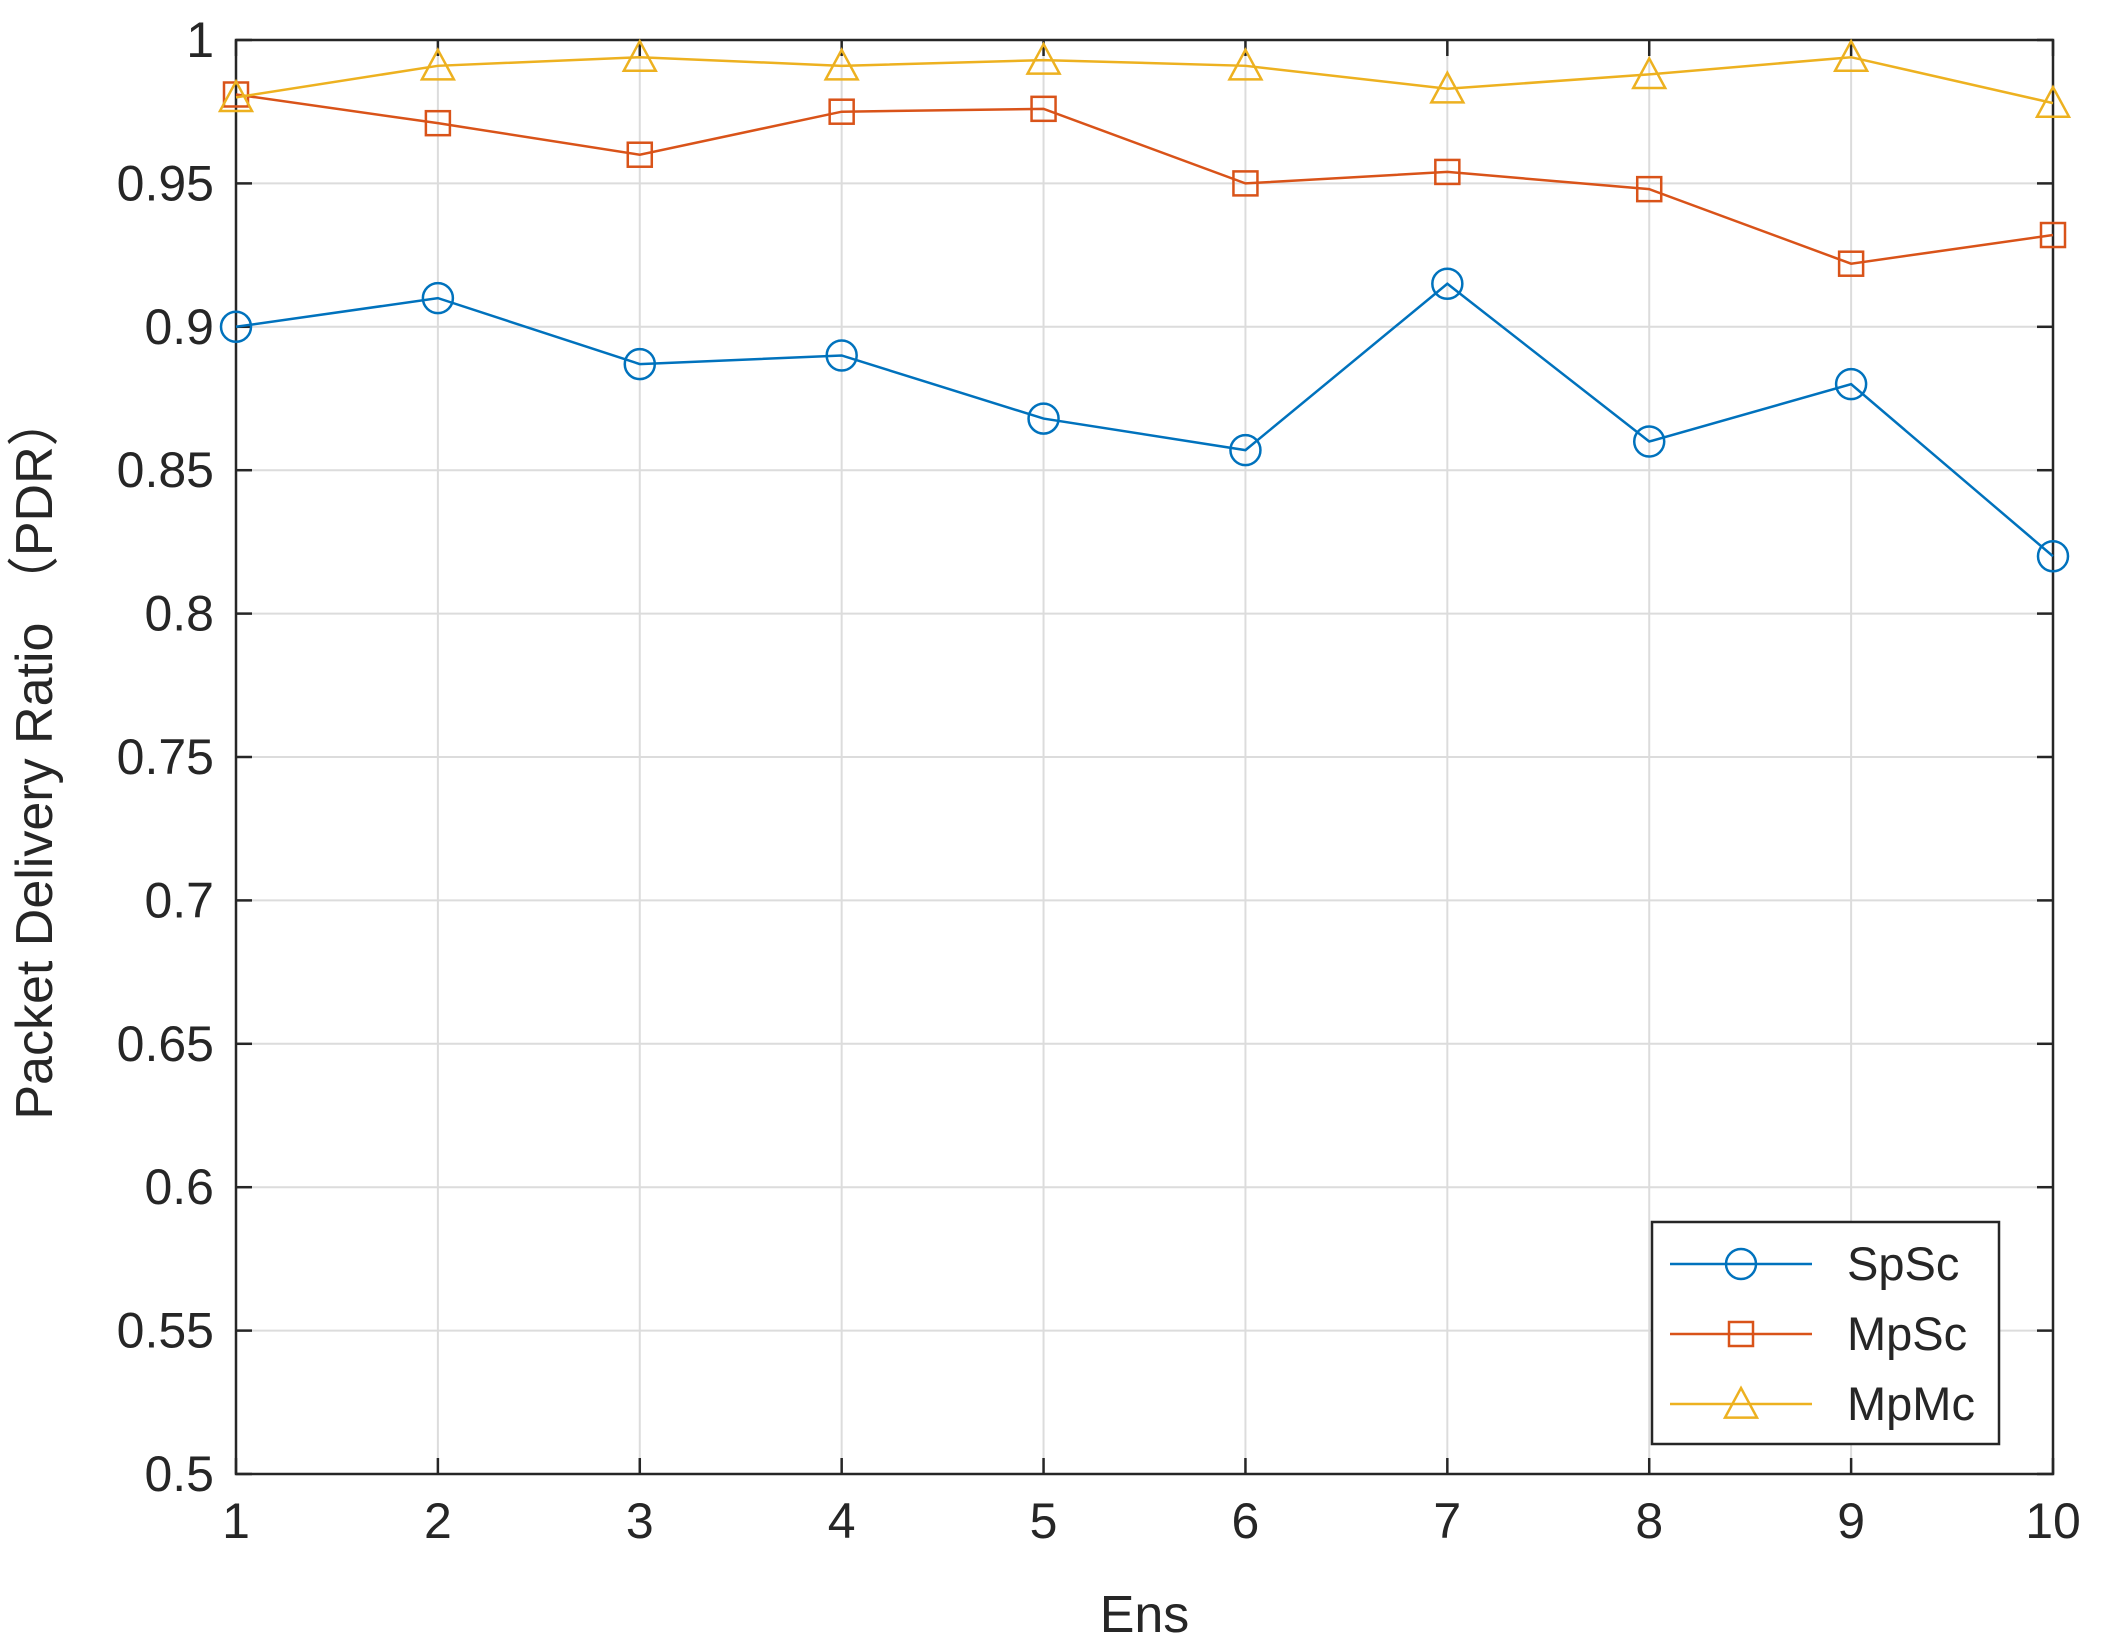 The width and height of the screenshot is (2101, 1649). What do you see at coordinates (1447, 1521) in the screenshot?
I see `x-tick-label: 7` at bounding box center [1447, 1521].